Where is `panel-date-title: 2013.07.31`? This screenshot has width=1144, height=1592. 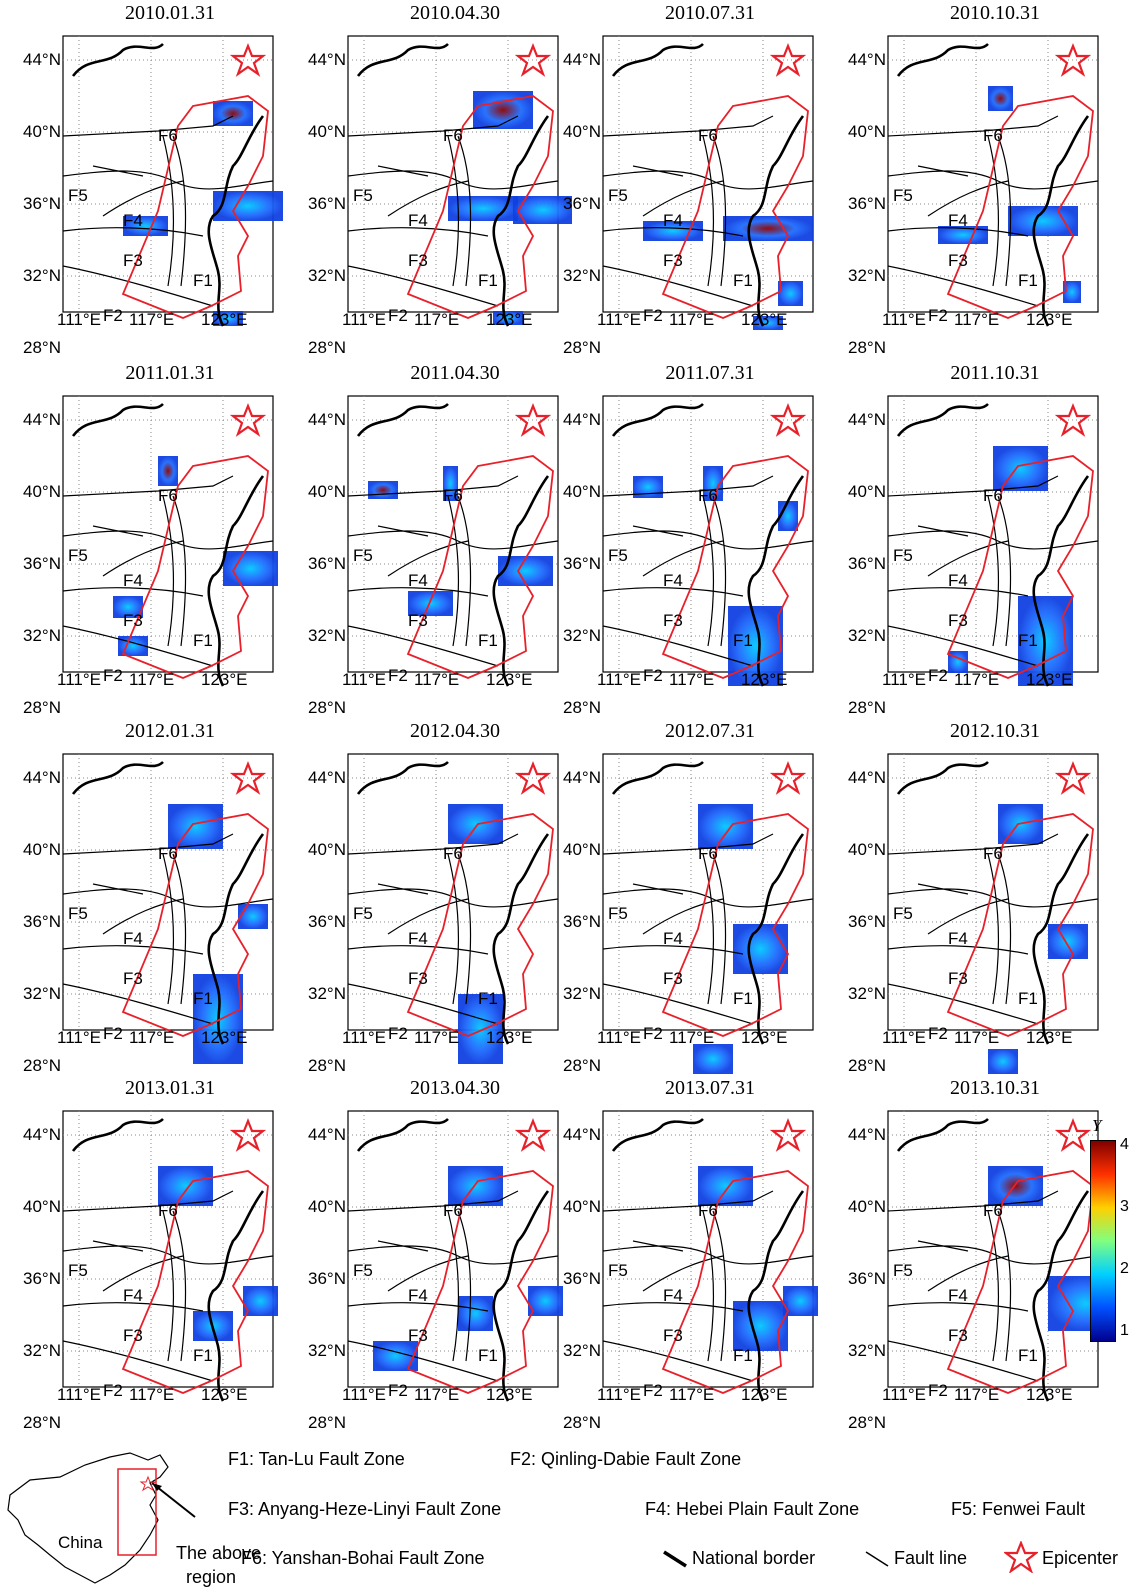
panel-date-title: 2013.07.31 is located at coordinates (710, 1088).